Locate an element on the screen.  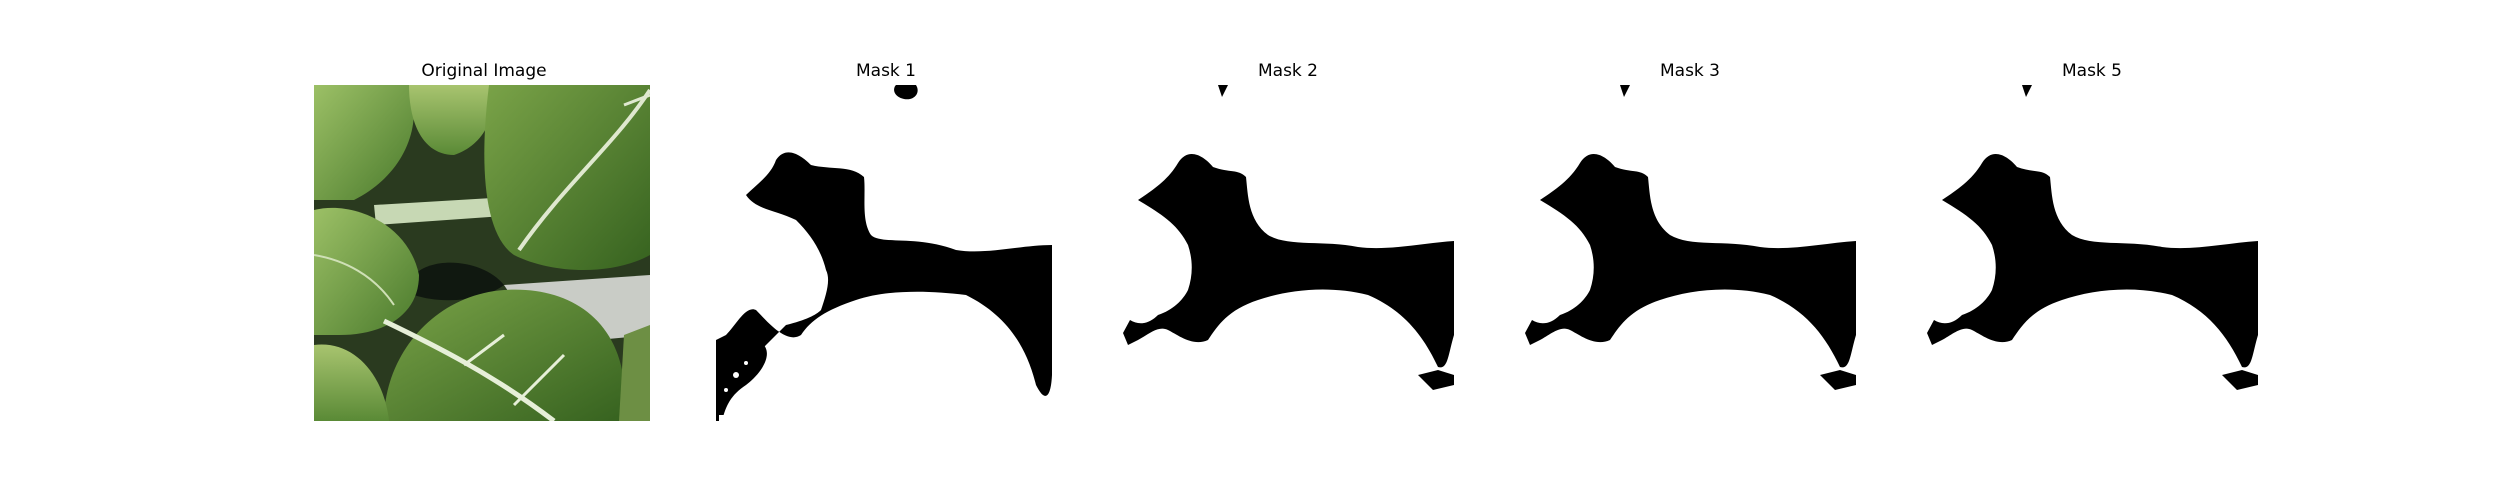
panel-mask-1: Mask 1 is located at coordinates (886, 245).